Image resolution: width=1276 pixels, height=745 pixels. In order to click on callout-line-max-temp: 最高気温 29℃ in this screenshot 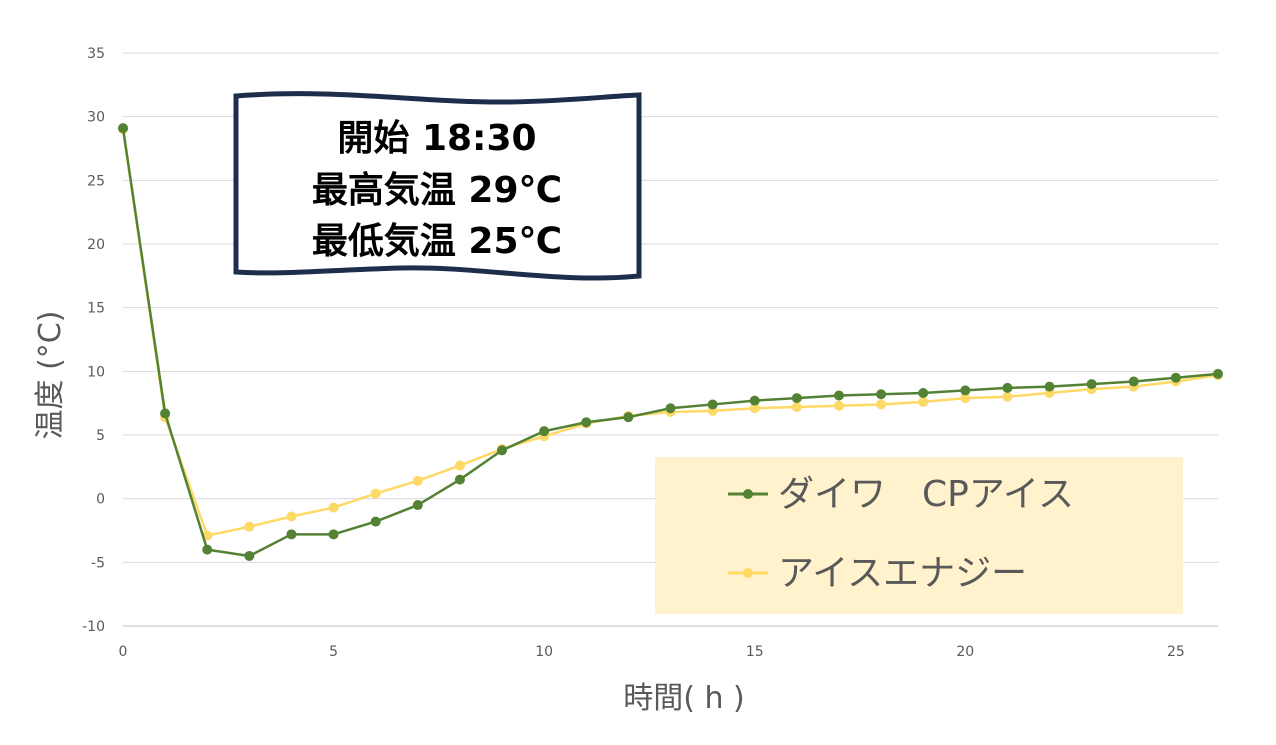, I will do `click(437, 190)`.